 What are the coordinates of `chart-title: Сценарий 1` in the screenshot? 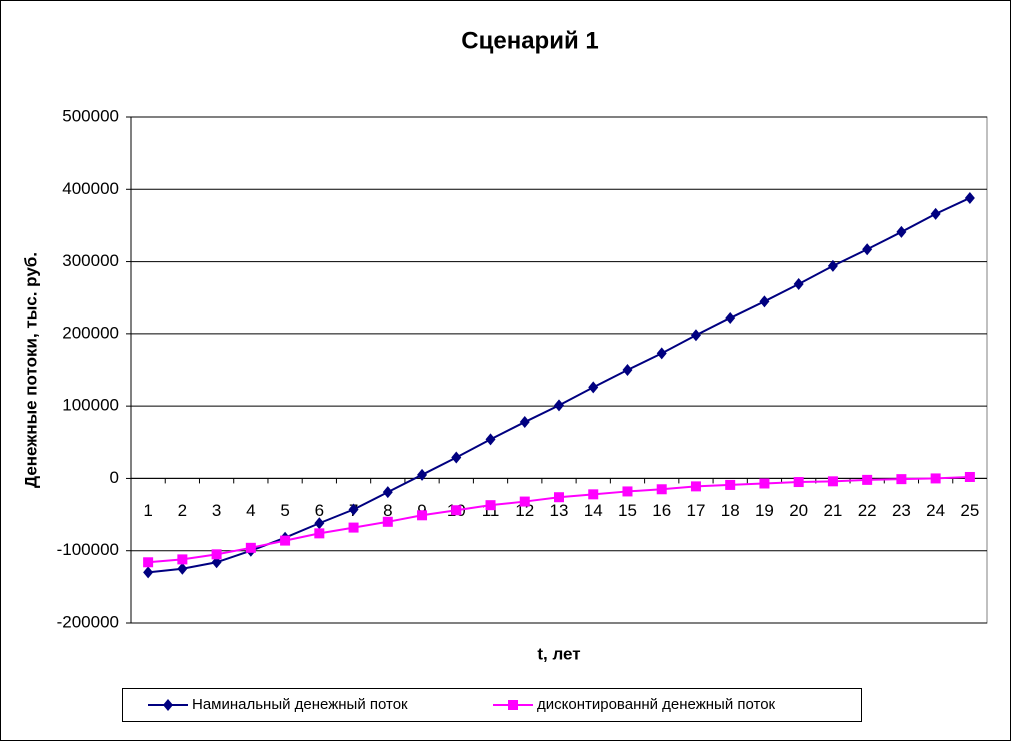 It's located at (529, 40).